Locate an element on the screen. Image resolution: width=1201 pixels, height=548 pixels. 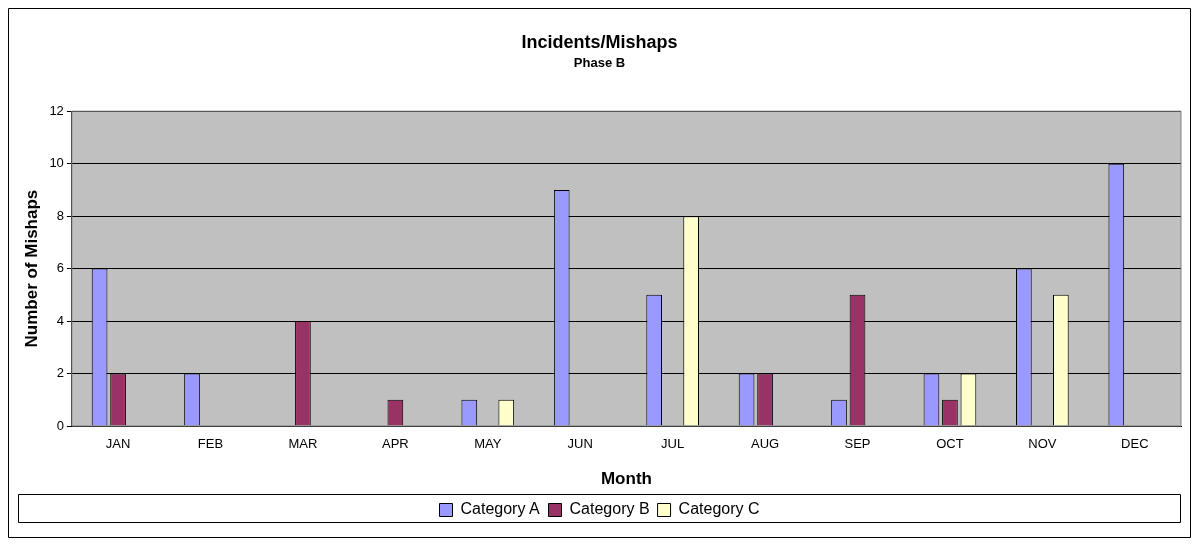
y-tick-label: 10 is located at coordinates (56, 163).